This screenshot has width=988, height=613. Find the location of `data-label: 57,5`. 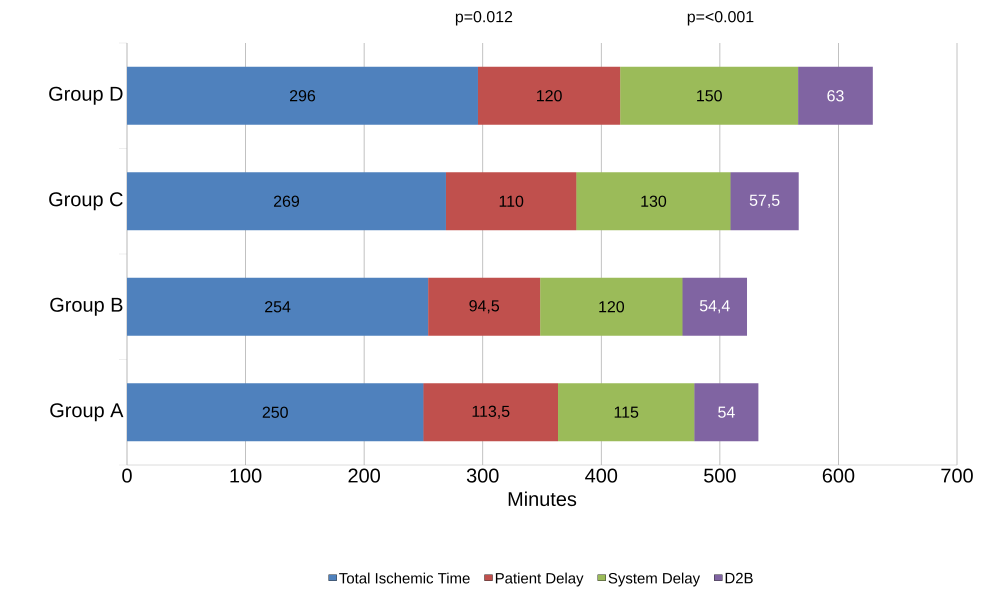

data-label: 57,5 is located at coordinates (765, 201).